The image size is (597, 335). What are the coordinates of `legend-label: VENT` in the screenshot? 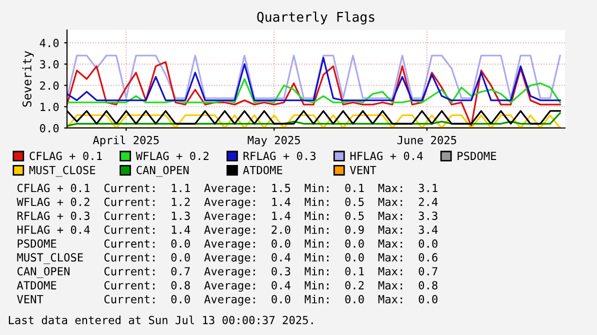 It's located at (363, 170).